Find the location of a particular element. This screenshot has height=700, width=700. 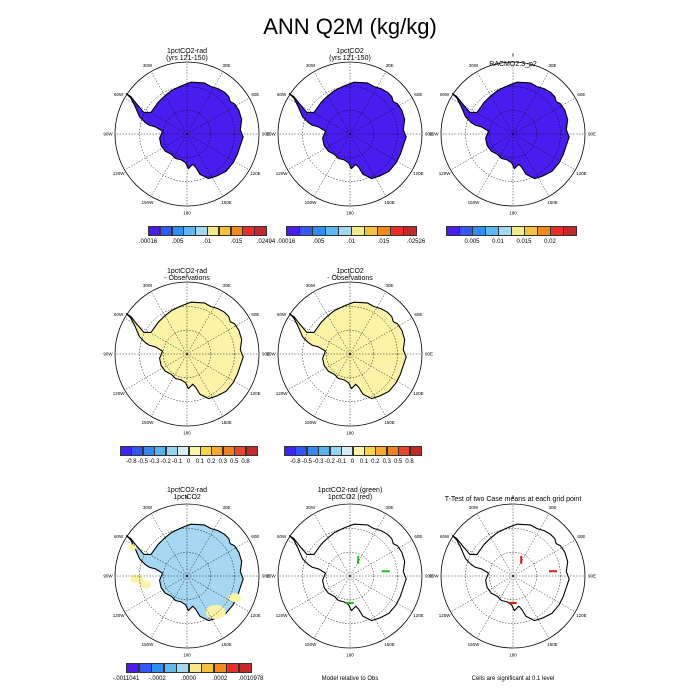

positive-anomaly-patch is located at coordinates (215, 612).